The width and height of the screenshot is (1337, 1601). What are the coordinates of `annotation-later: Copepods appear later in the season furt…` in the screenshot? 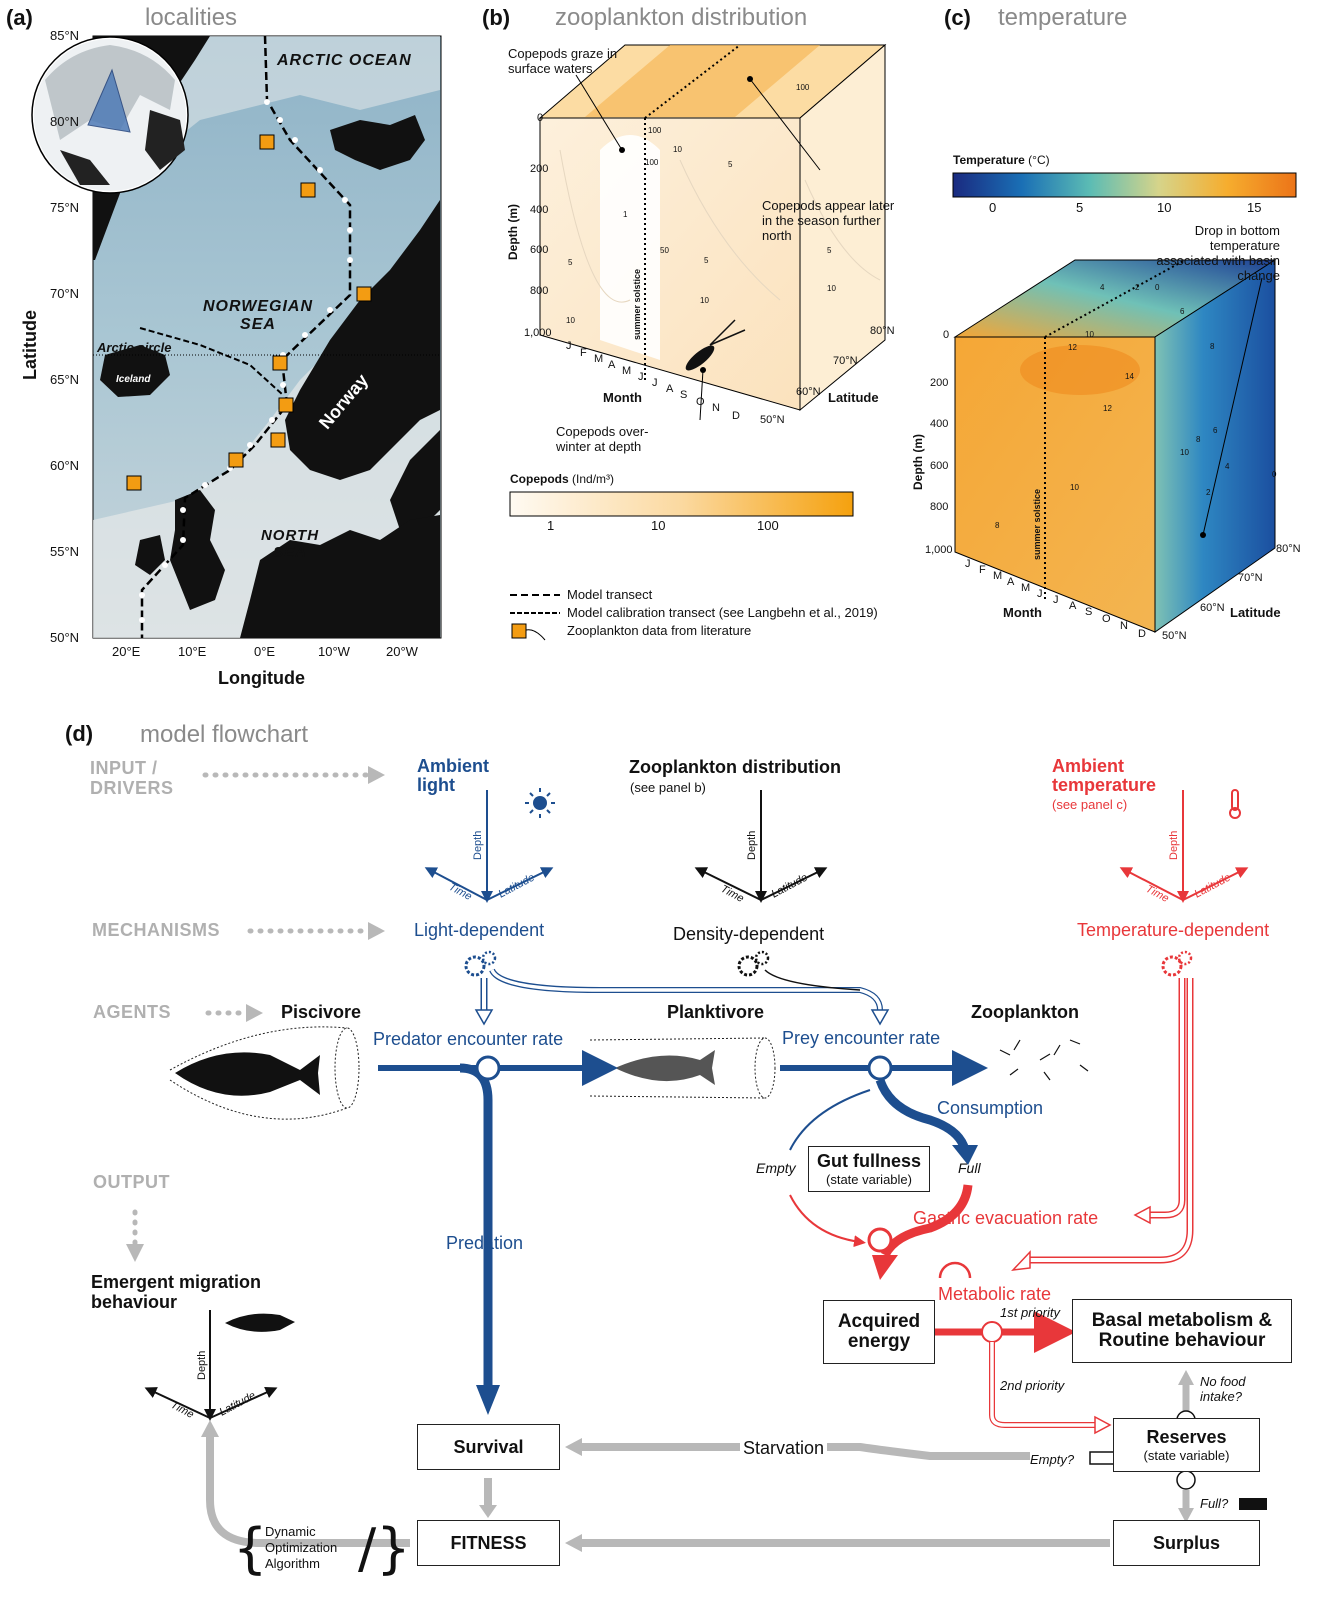 It's located at (828, 220).